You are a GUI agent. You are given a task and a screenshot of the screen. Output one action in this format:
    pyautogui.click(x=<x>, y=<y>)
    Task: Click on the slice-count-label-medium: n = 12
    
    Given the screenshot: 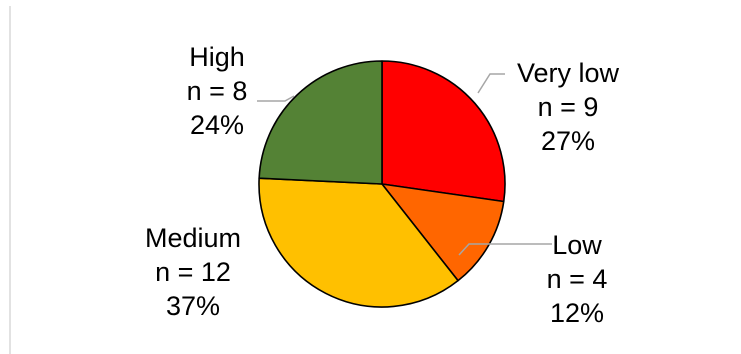 What is the action you would take?
    pyautogui.click(x=193, y=272)
    